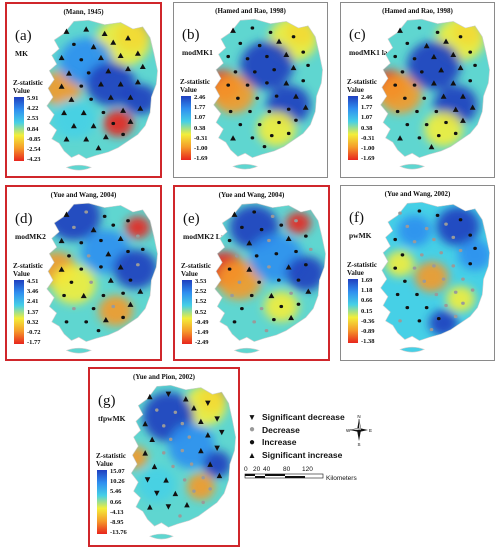  I want to click on panel-method: modMK2, so click(30, 236).